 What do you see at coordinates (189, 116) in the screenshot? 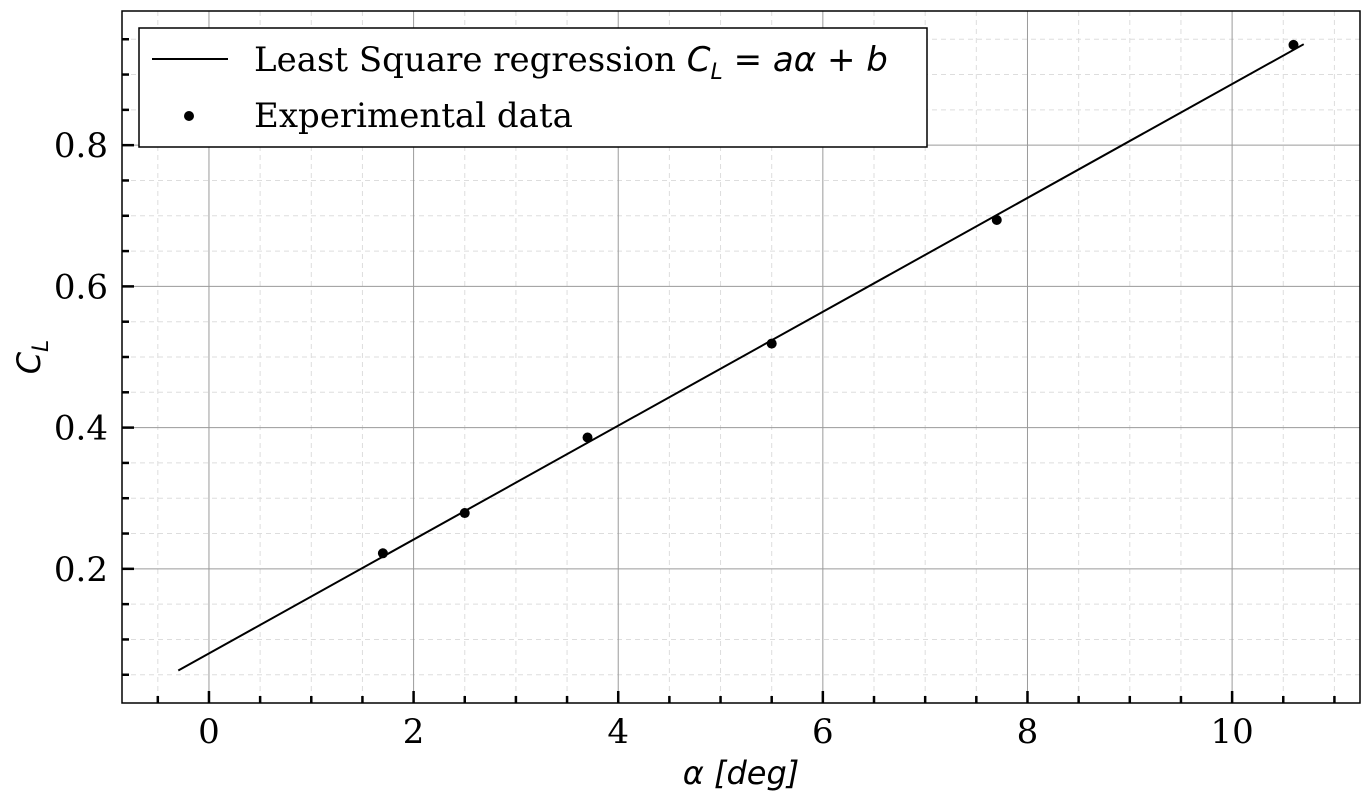
I see `legend-scatter-swatch` at bounding box center [189, 116].